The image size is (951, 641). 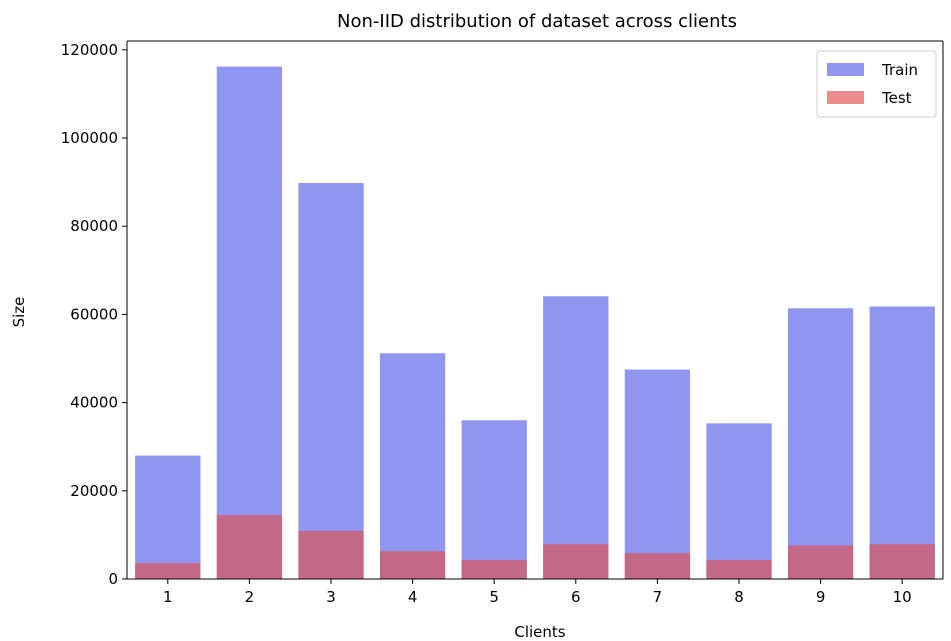 What do you see at coordinates (331, 597) in the screenshot?
I see `x-tick-label: 3` at bounding box center [331, 597].